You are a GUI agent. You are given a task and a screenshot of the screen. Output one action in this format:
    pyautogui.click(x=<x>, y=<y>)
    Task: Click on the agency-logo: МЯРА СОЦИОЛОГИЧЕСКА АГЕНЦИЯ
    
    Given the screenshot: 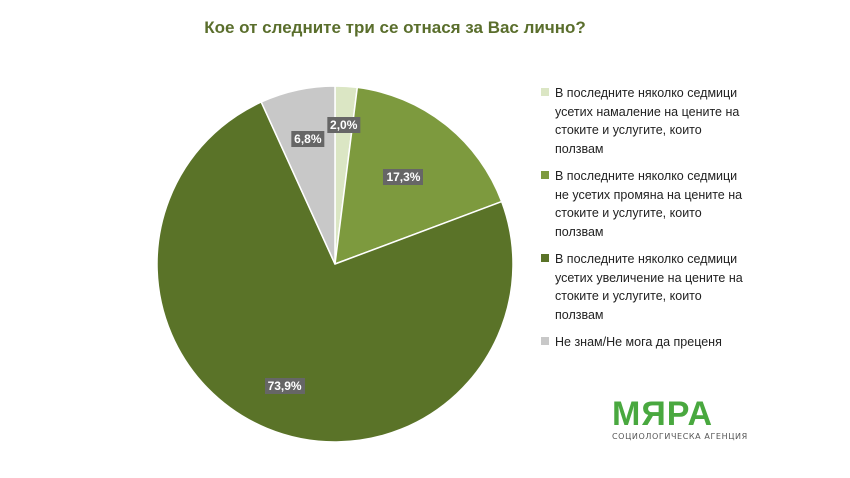 What is the action you would take?
    pyautogui.click(x=682, y=418)
    